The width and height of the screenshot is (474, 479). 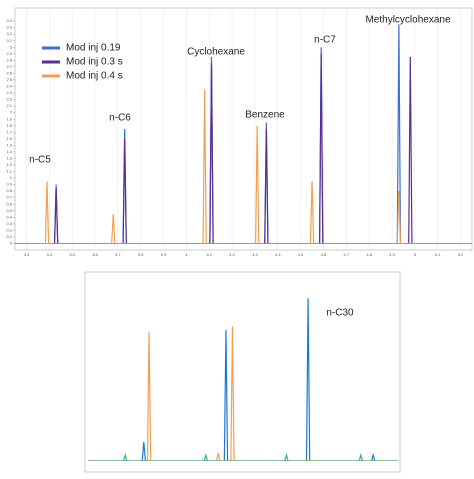 I want to click on y-tick-label: 1.9, so click(x=9, y=118).